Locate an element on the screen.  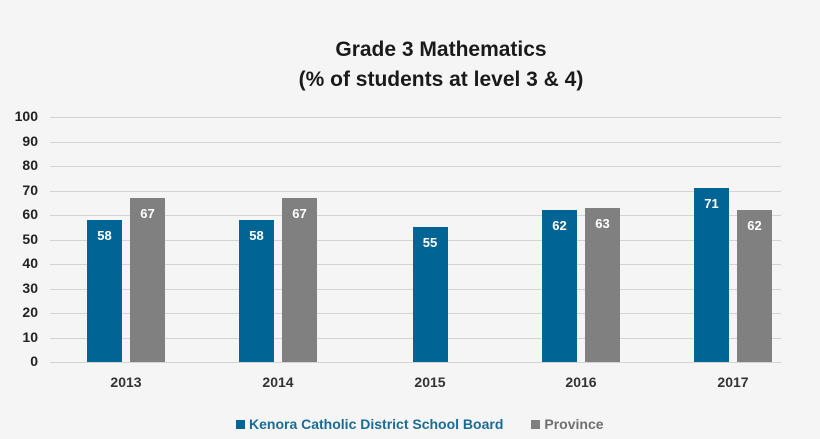
bar-board-2015: 55 is located at coordinates (430, 294).